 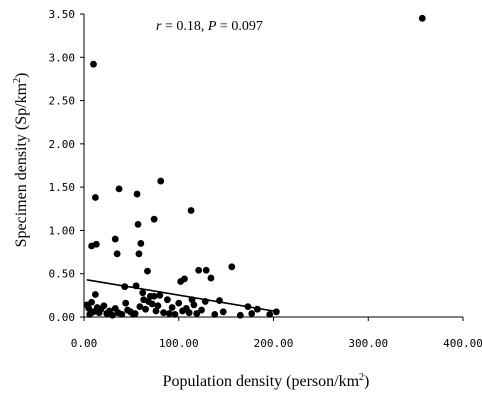 What do you see at coordinates (62, 57) in the screenshot?
I see `y-tick-label: 3.00` at bounding box center [62, 57].